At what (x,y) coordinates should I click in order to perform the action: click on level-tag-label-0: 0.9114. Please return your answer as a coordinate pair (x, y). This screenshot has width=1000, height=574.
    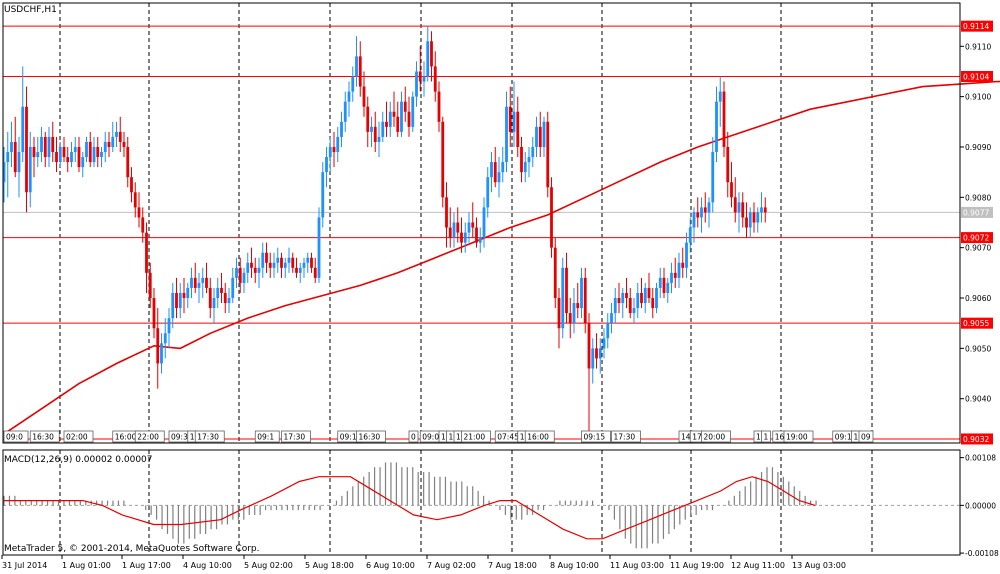
    Looking at the image, I should click on (976, 26).